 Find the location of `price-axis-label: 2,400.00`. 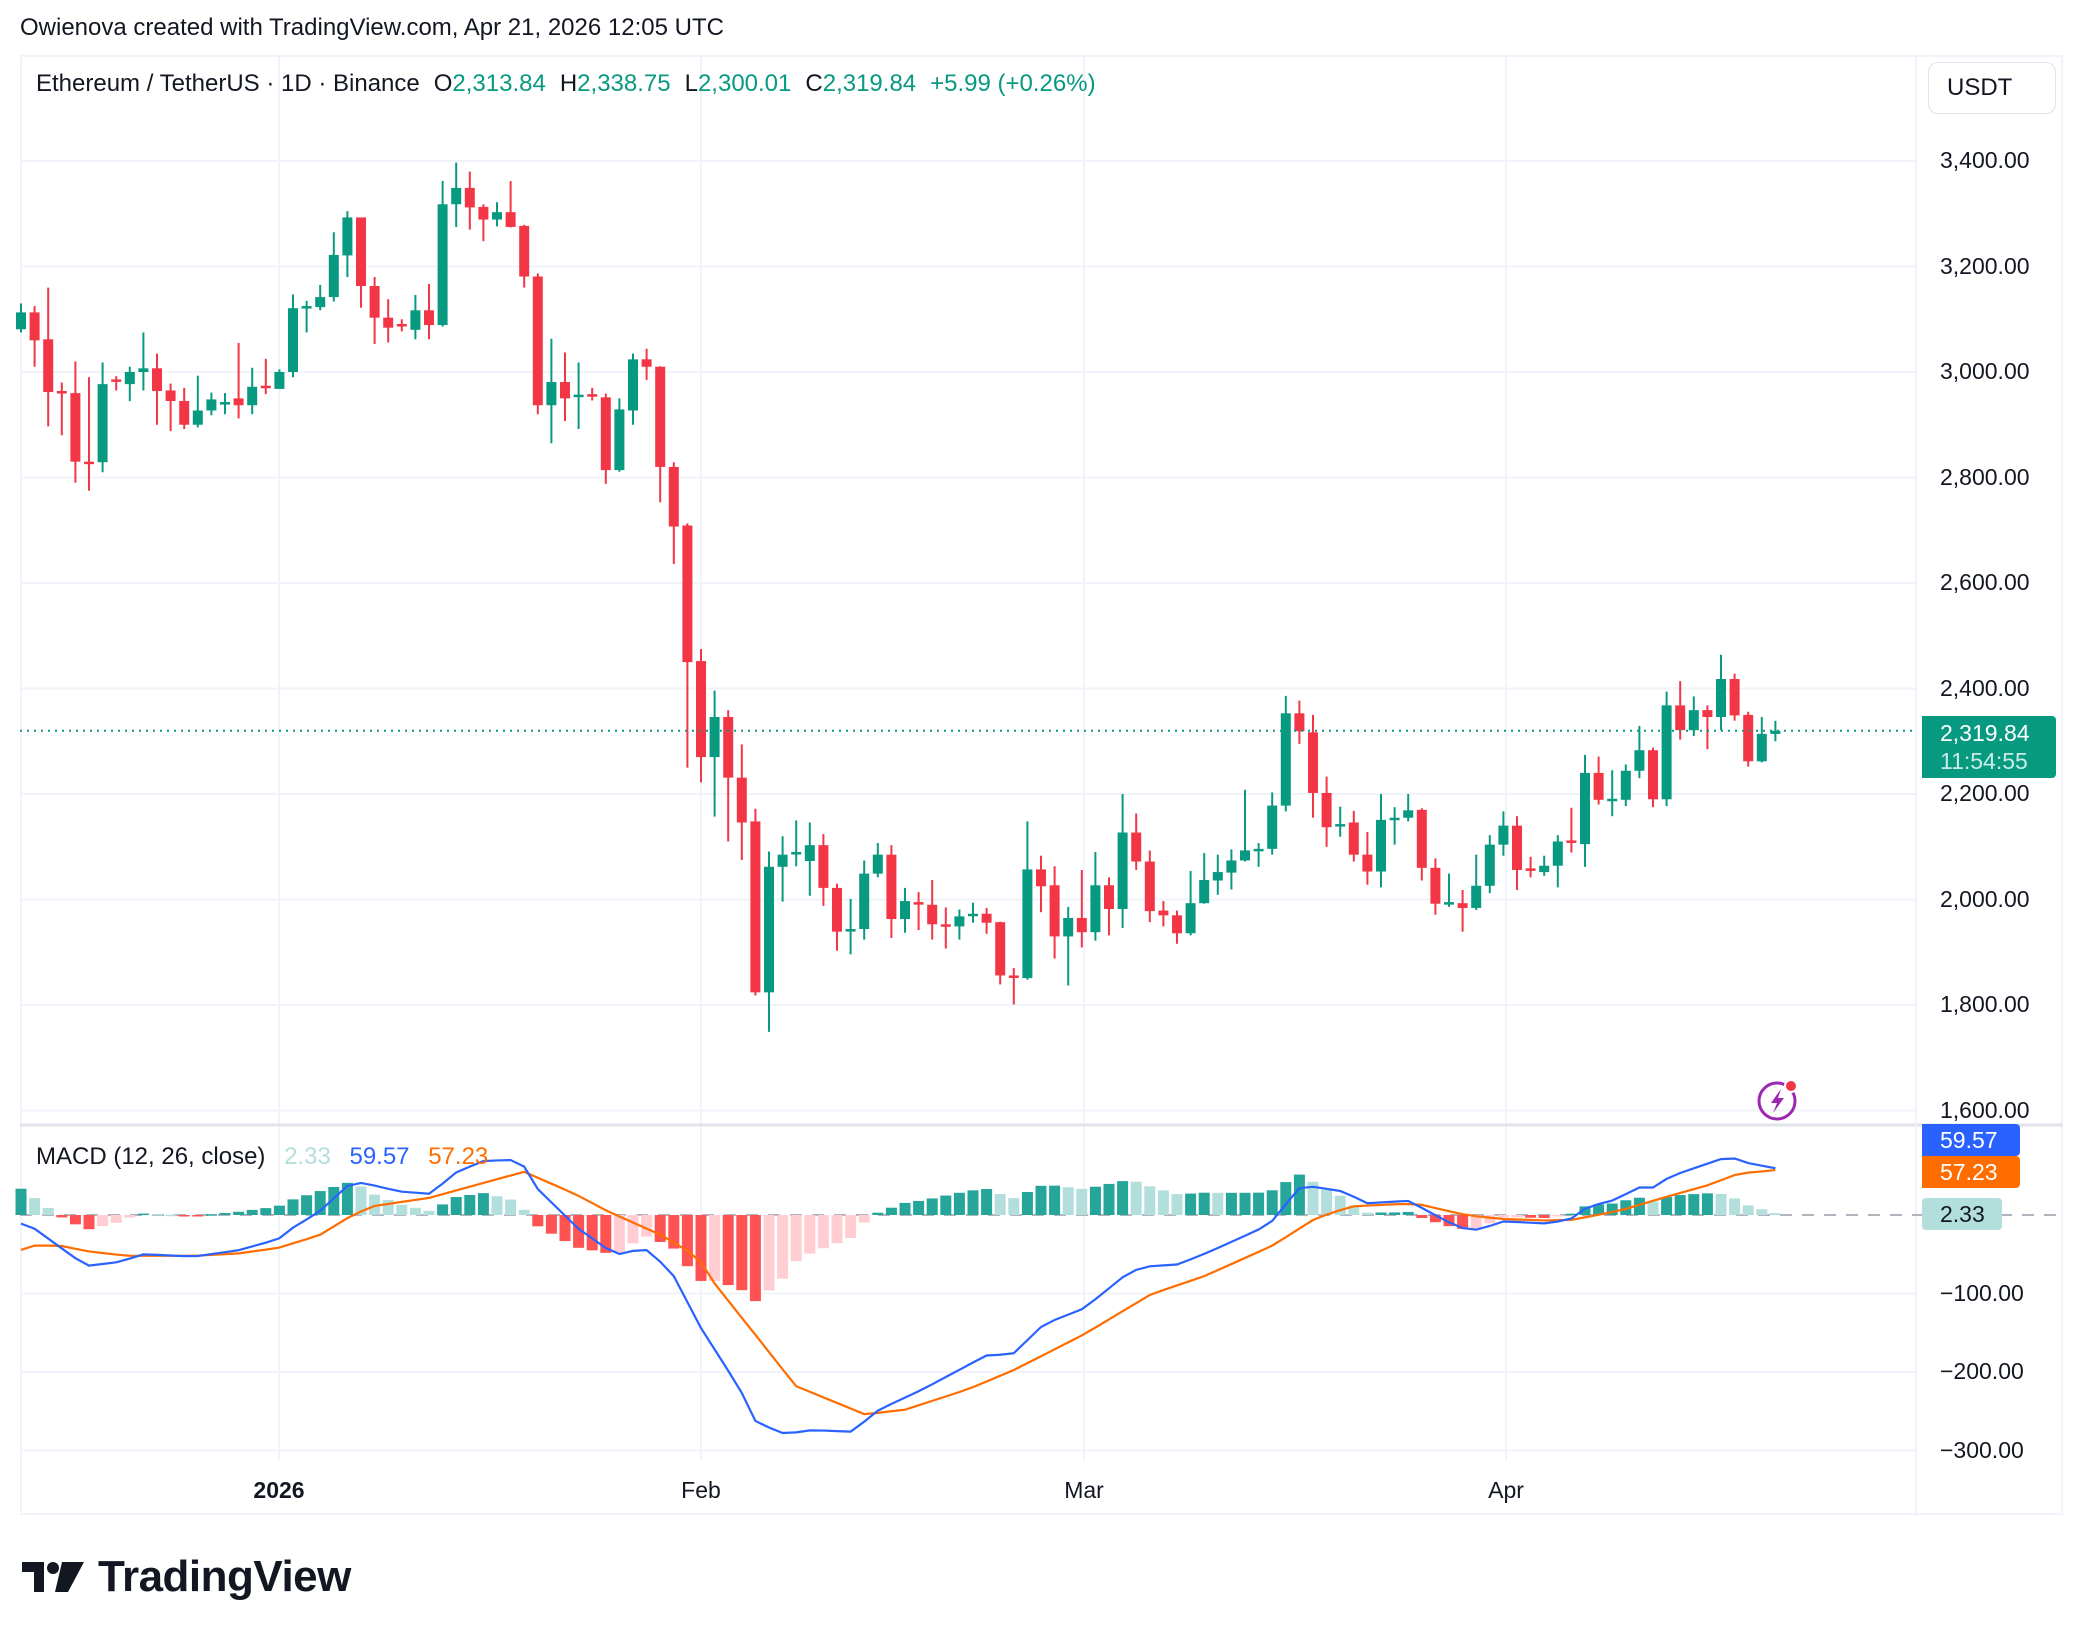

price-axis-label: 2,400.00 is located at coordinates (1985, 687).